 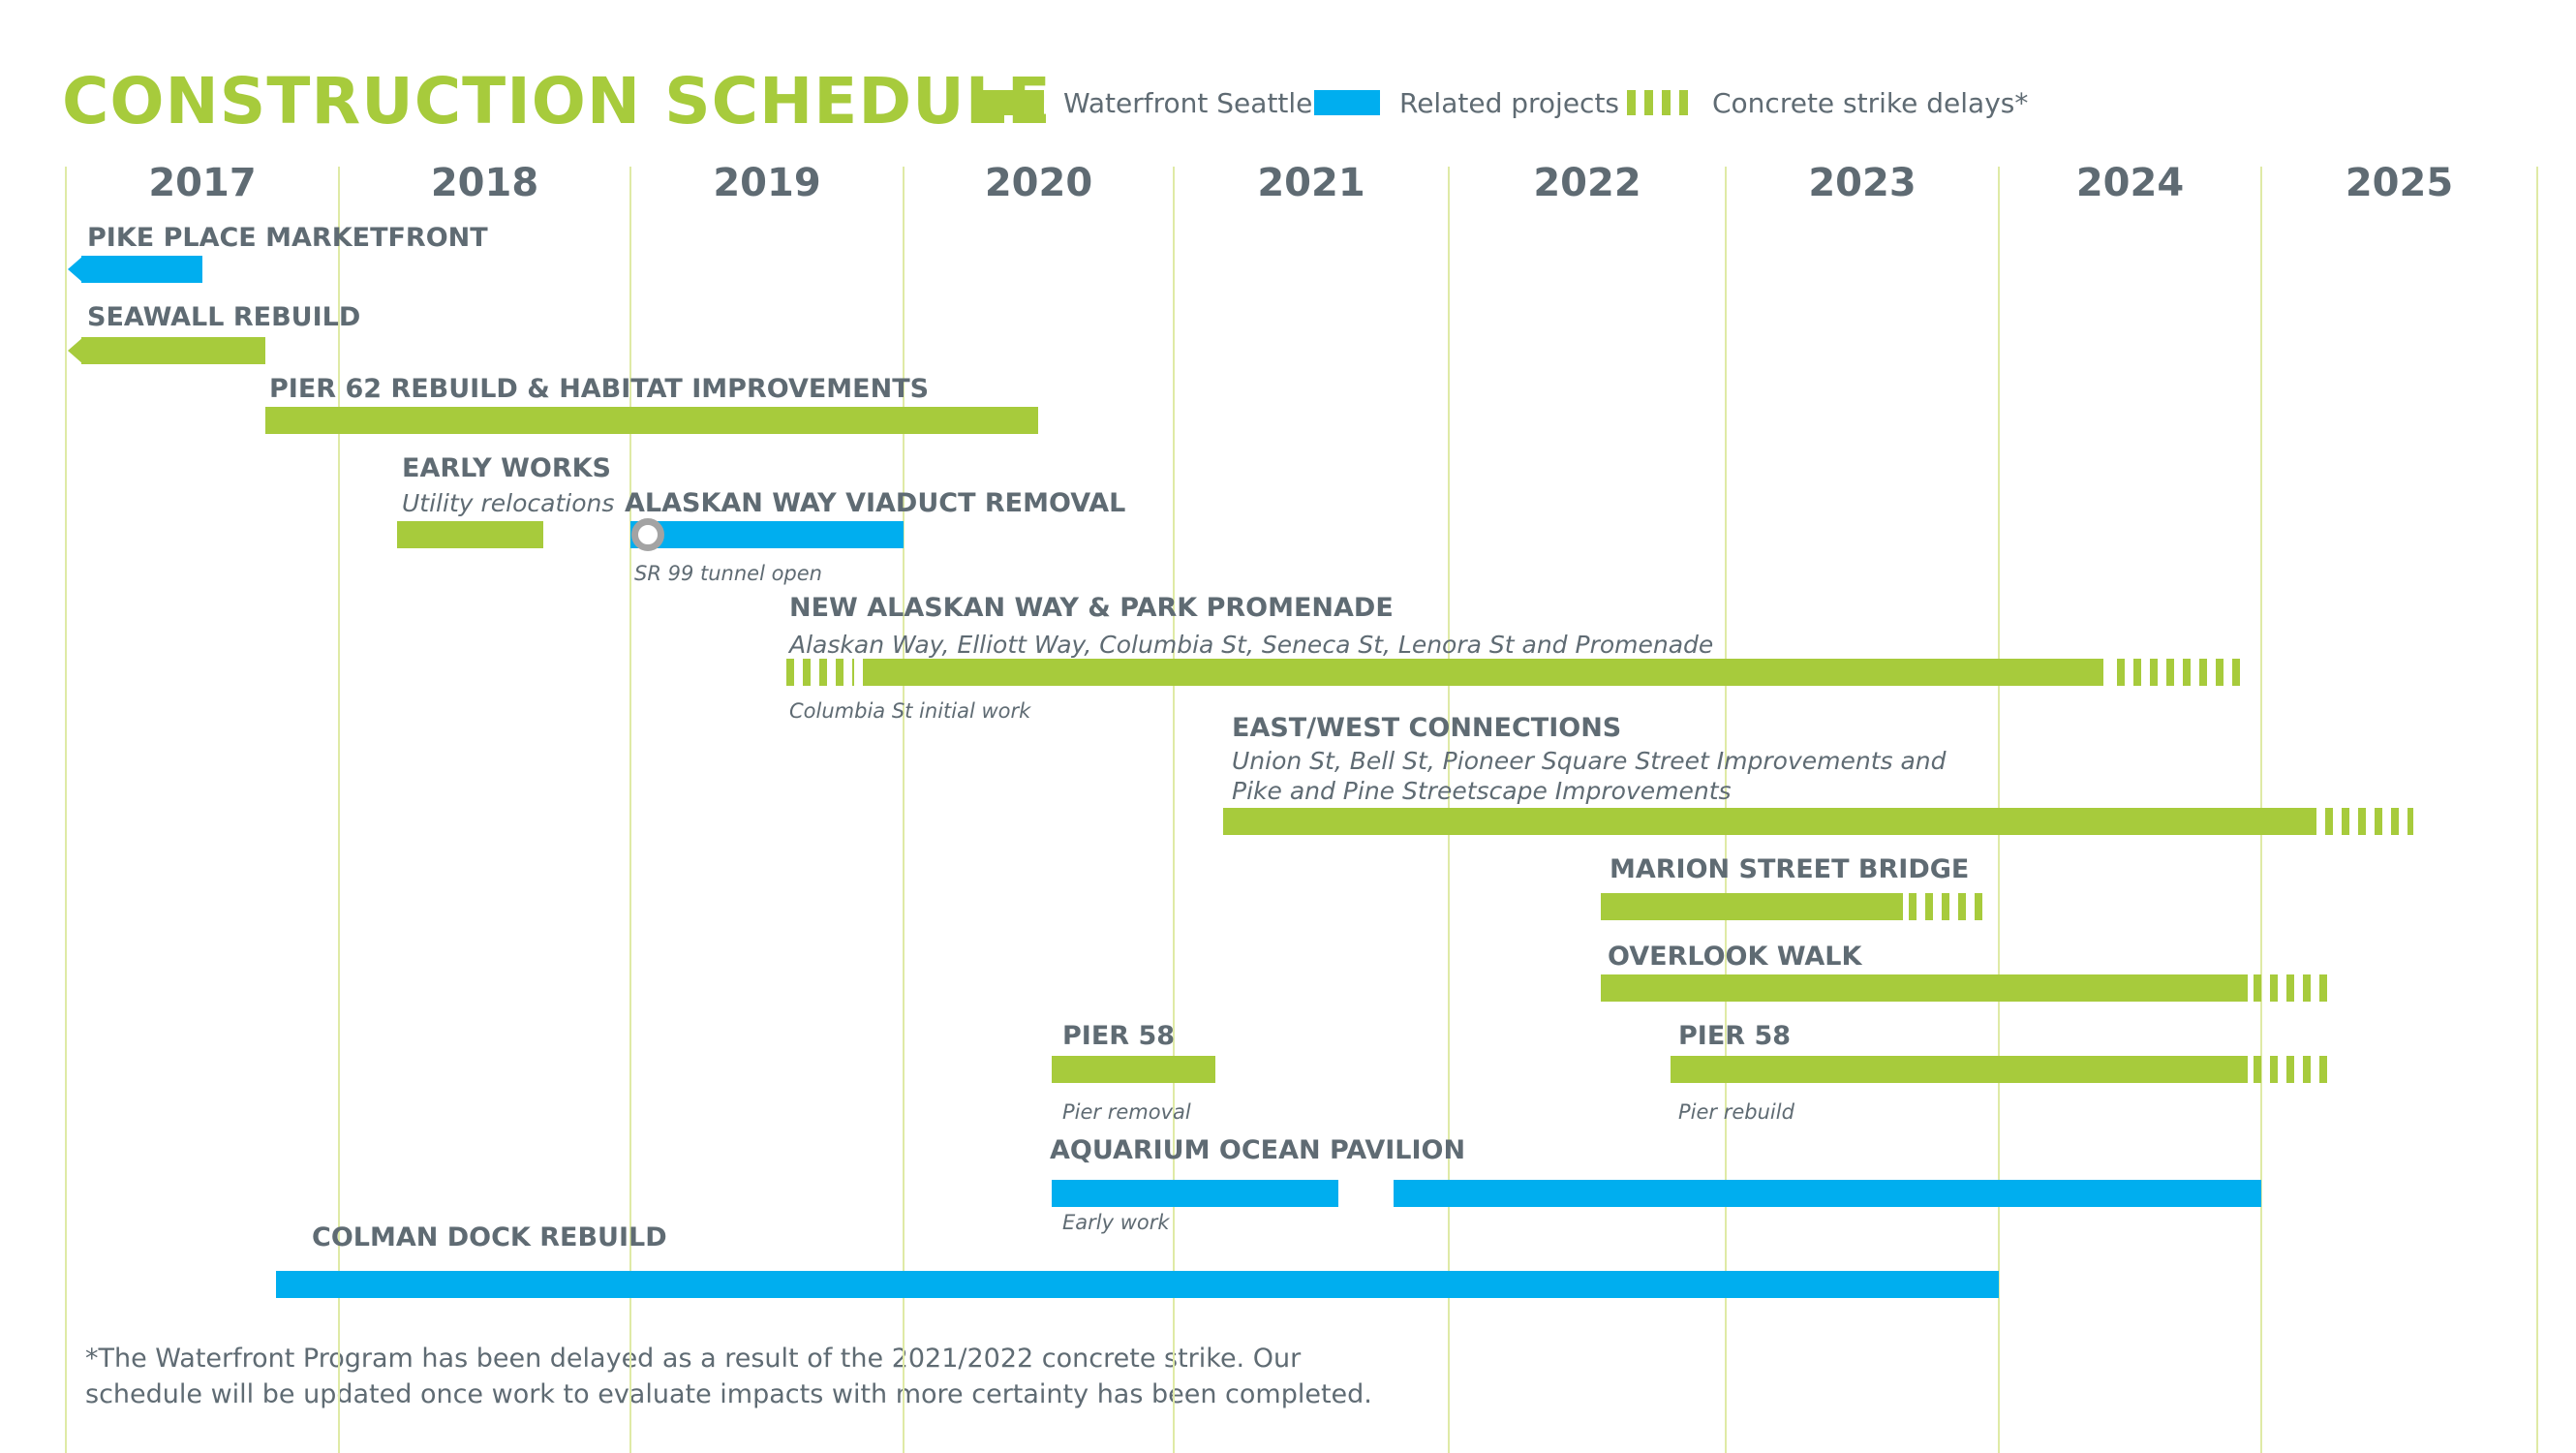 I want to click on legend-label-related: Related projects, so click(x=1509, y=102).